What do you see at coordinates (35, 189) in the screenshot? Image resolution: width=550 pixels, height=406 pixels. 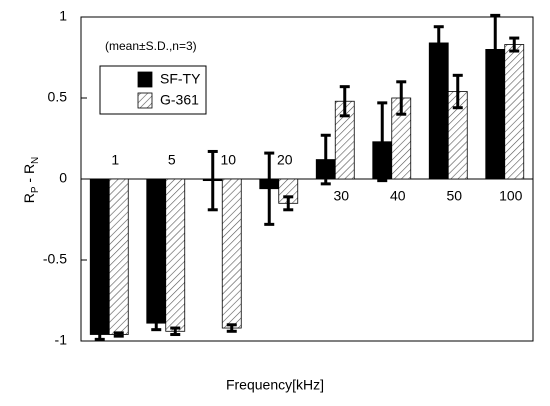 I see `y-label-subscript: P` at bounding box center [35, 189].